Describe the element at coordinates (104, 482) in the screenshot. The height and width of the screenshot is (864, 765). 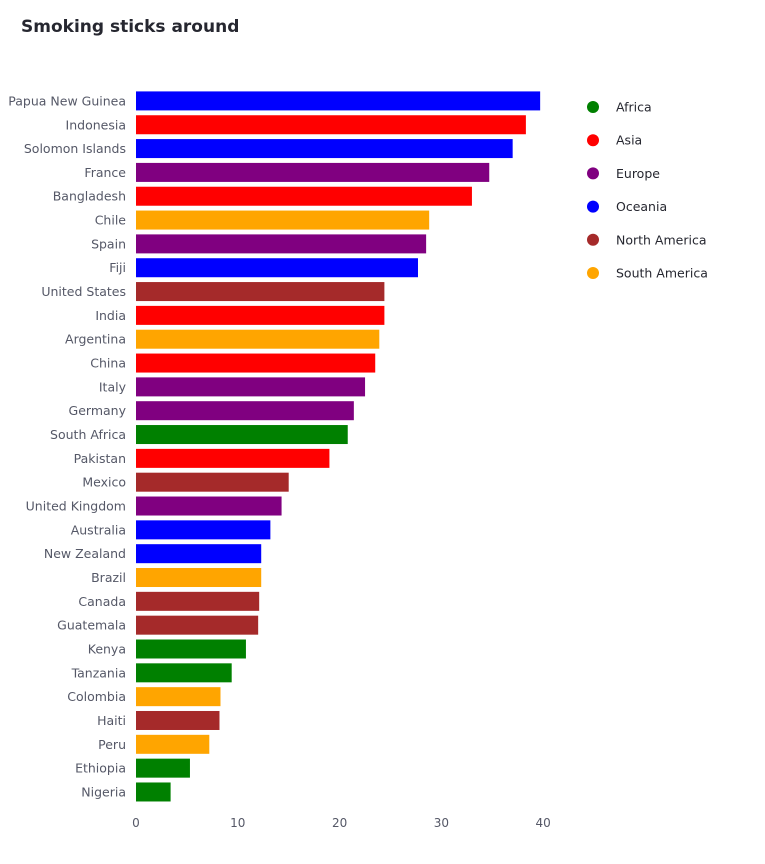
I see `category-label: Mexico` at that location.